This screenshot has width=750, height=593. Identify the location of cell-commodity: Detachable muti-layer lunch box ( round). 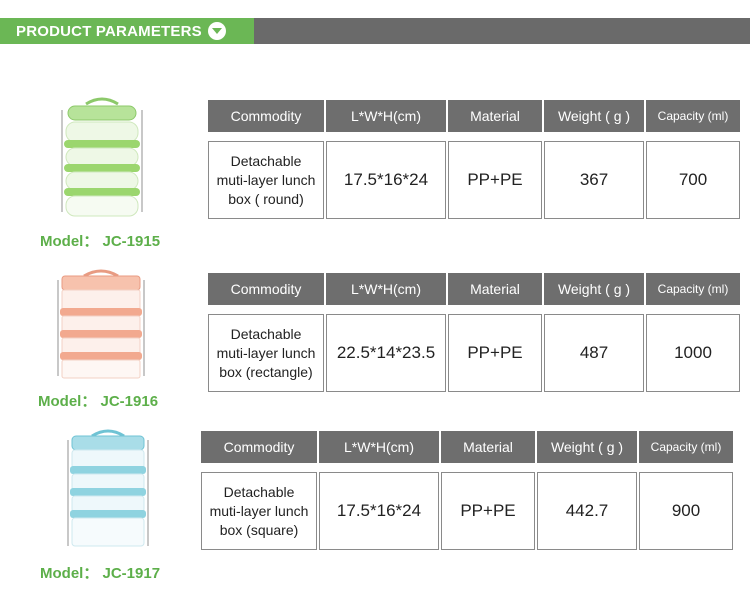
(266, 180).